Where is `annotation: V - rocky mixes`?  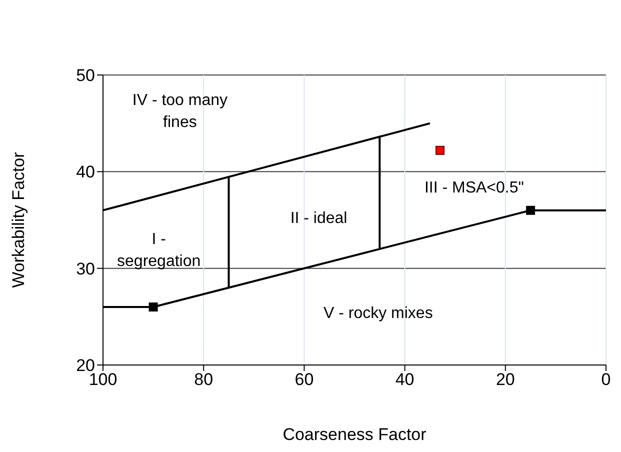
annotation: V - rocky mixes is located at coordinates (378, 313).